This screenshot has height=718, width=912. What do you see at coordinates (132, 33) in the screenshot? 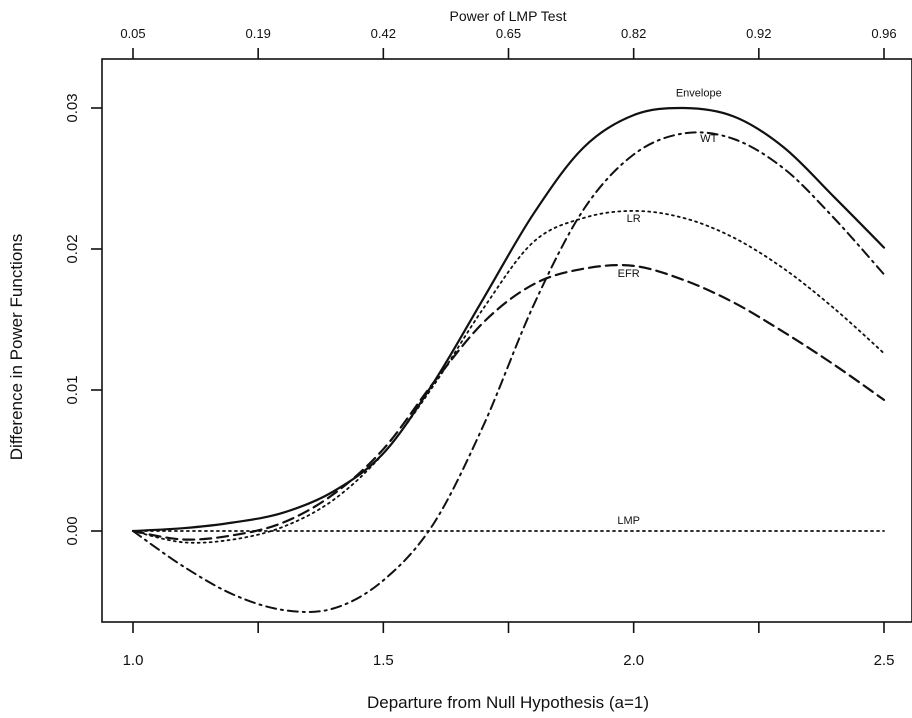
I see `top-tick-label: 0.05` at bounding box center [132, 33].